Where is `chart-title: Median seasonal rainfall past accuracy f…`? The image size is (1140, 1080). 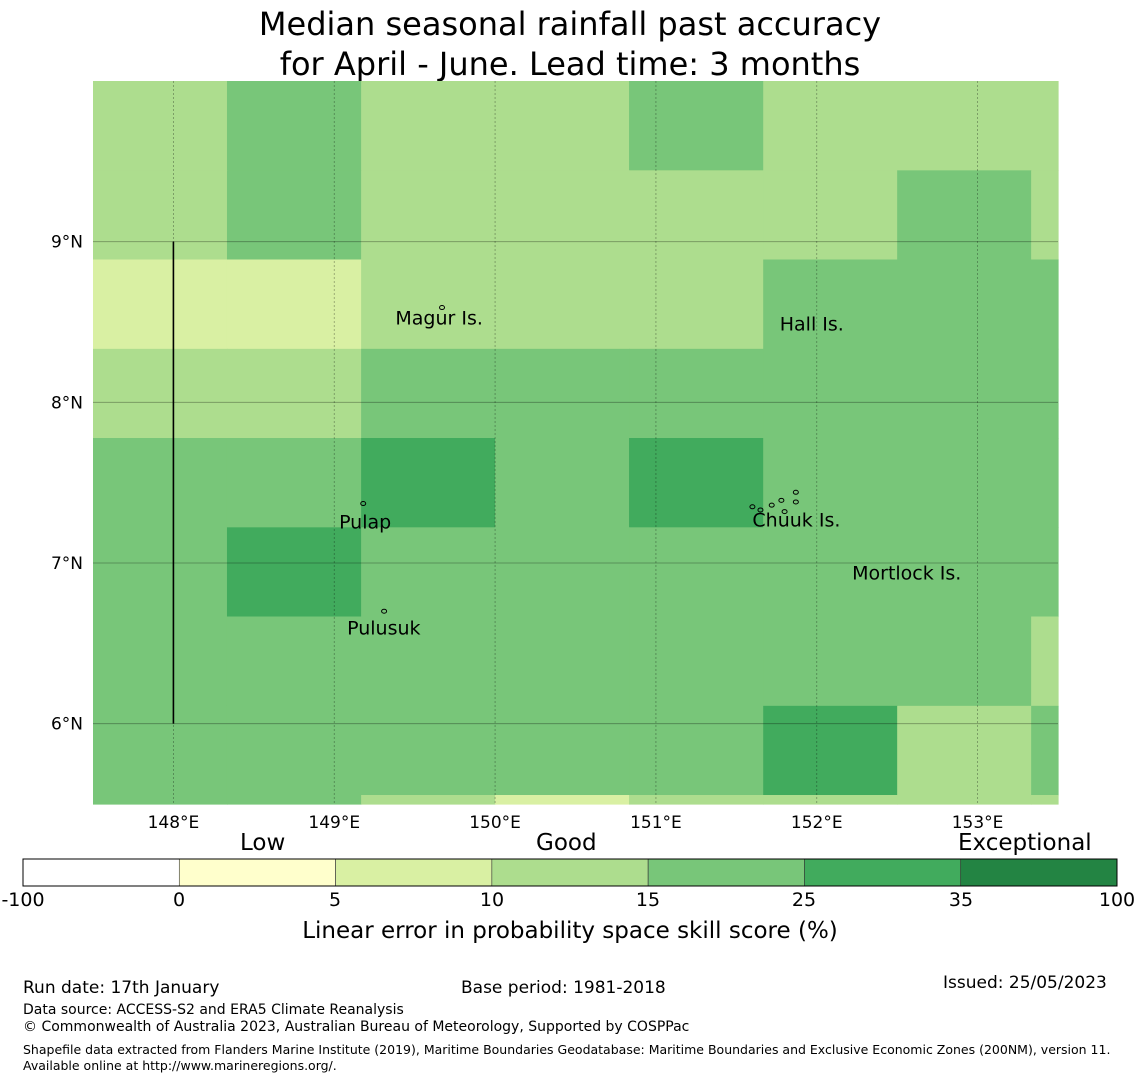
chart-title: Median seasonal rainfall past accuracy f… is located at coordinates (570, 44).